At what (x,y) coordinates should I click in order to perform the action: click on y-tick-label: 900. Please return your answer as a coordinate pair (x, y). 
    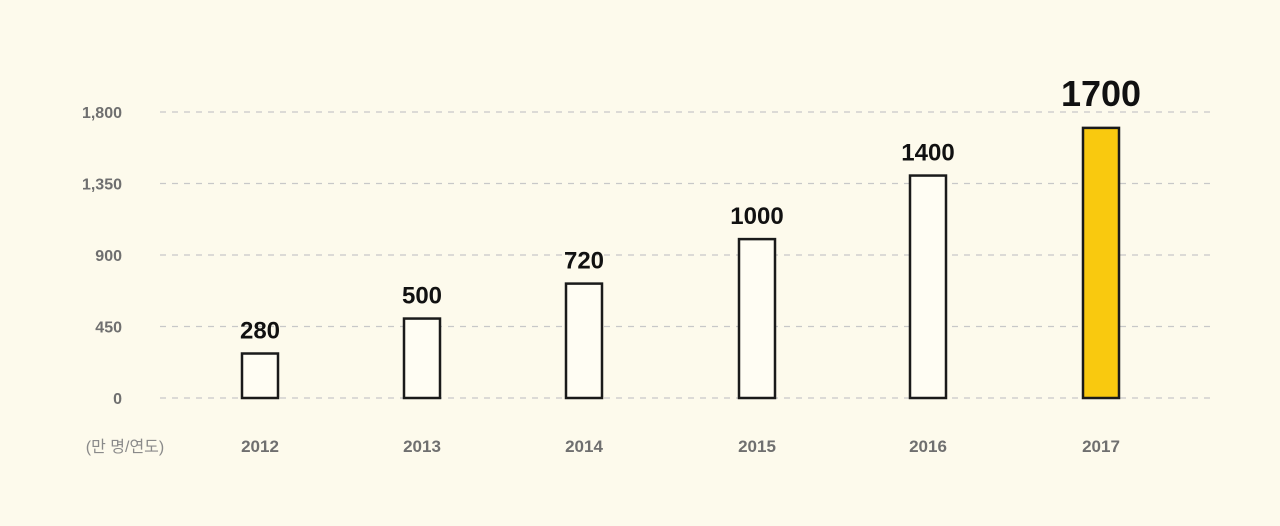
    Looking at the image, I should click on (108, 256).